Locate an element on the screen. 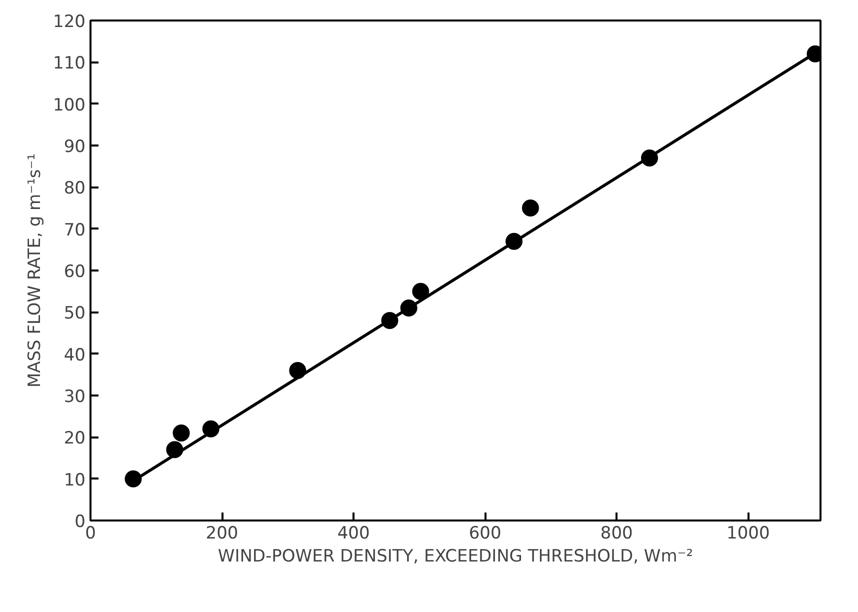 The height and width of the screenshot is (612, 858). y-tick-label: 10 is located at coordinates (75, 480).